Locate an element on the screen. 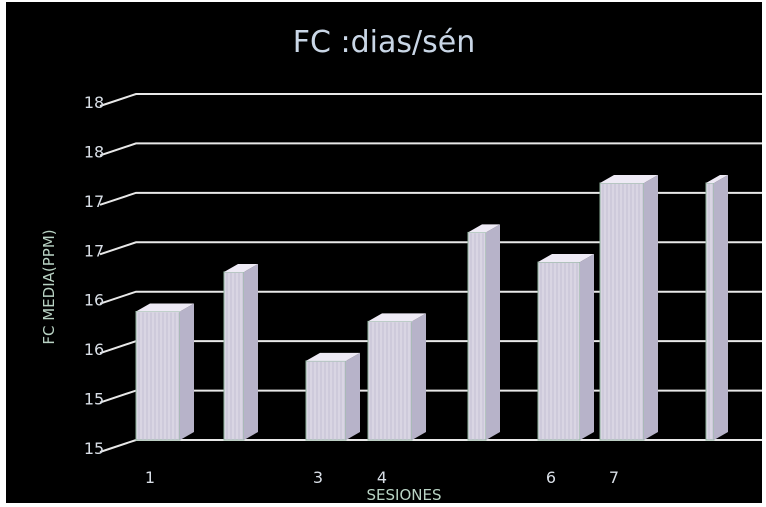 The width and height of the screenshot is (766, 507). x-tick-label: 3 is located at coordinates (318, 477).